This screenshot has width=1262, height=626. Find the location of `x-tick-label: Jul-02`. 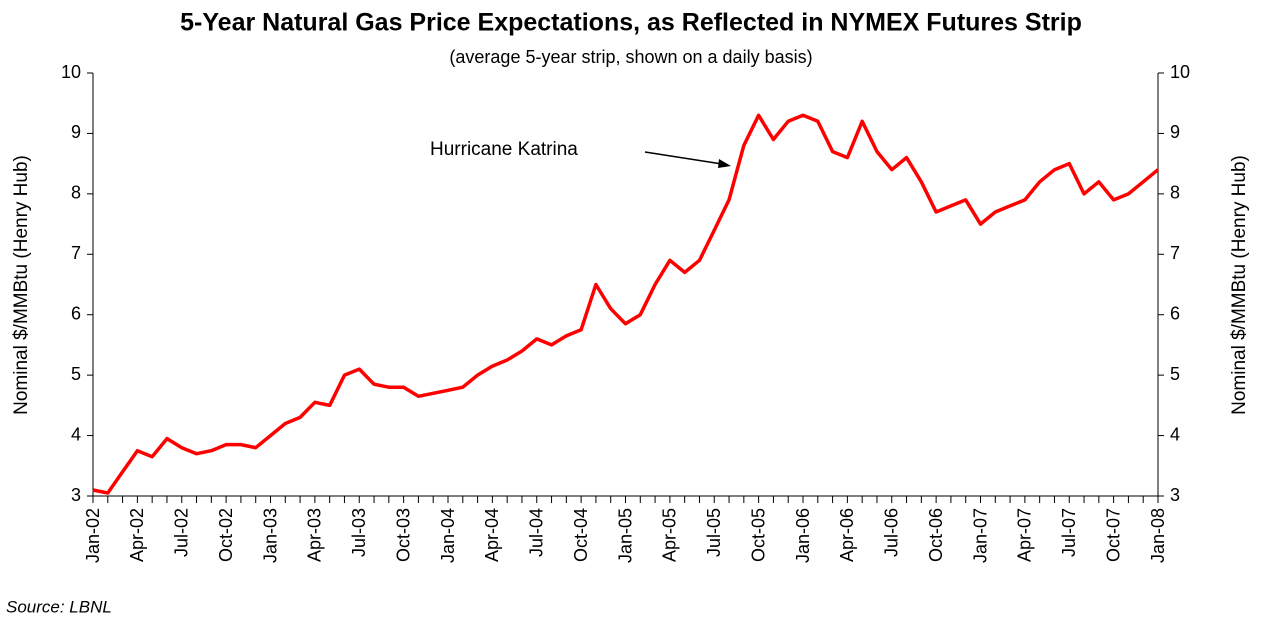

x-tick-label: Jul-02 is located at coordinates (182, 532).